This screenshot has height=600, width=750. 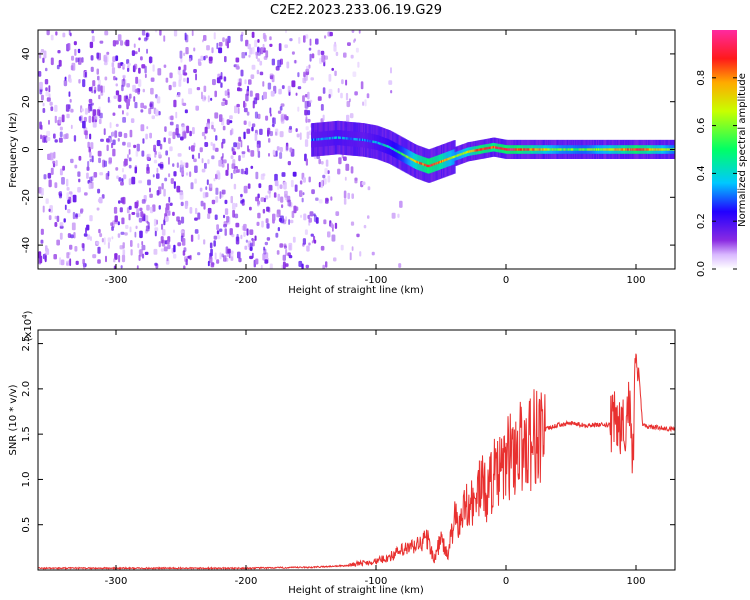 I want to click on snr-y-multiplier: (x104), so click(x=27, y=325).